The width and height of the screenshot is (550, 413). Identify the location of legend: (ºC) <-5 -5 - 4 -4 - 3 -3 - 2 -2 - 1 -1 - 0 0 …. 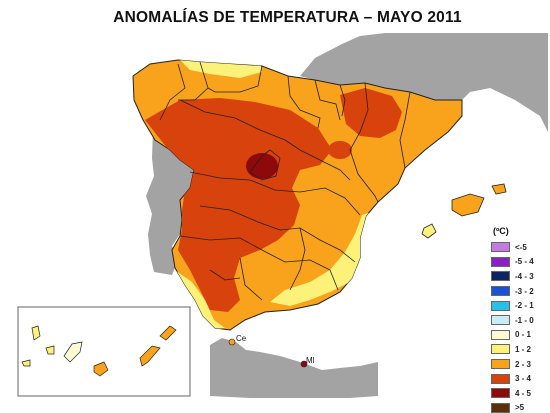
(520, 318).